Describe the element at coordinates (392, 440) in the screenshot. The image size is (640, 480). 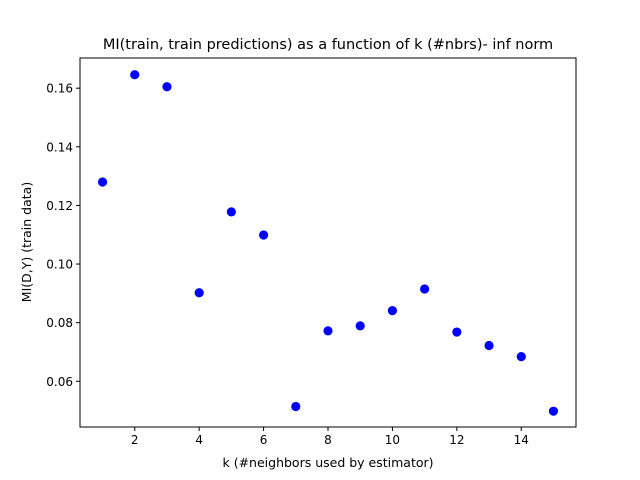
I see `x-tick-label: 10` at that location.